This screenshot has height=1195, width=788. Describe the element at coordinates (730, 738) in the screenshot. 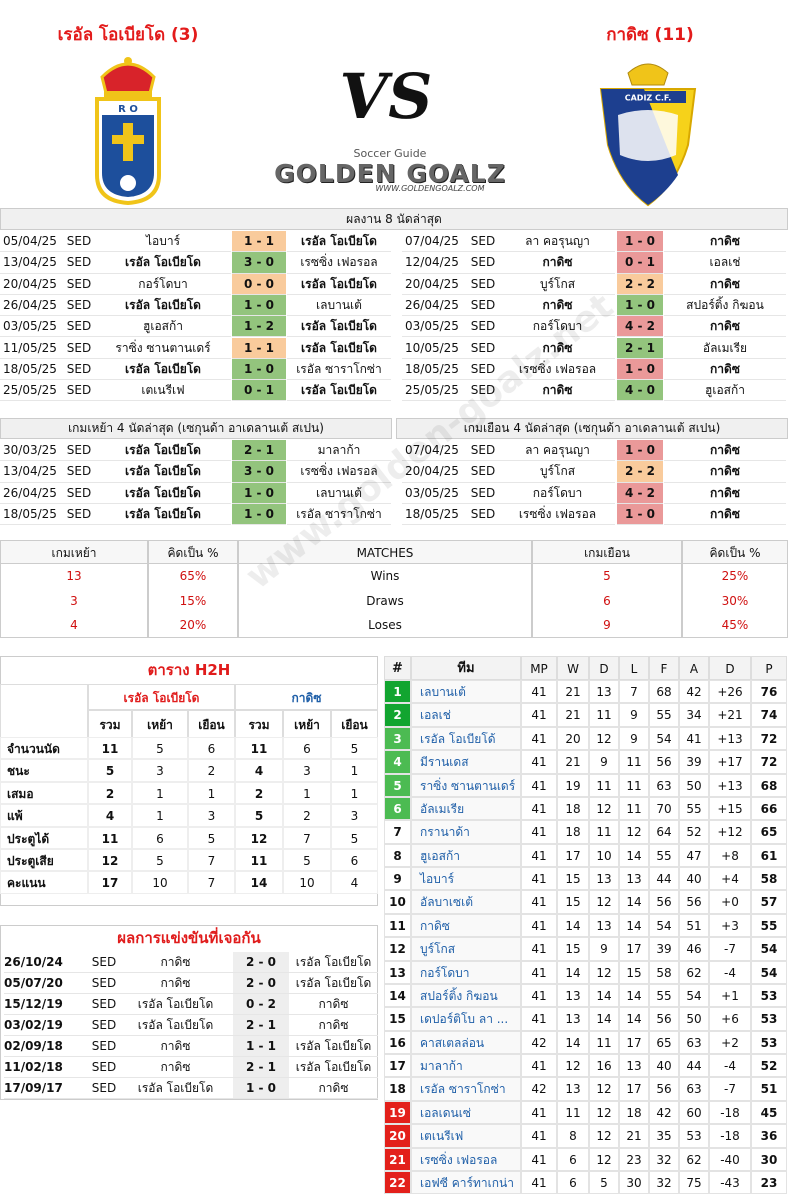

I see `stat-cell: +13` at that location.